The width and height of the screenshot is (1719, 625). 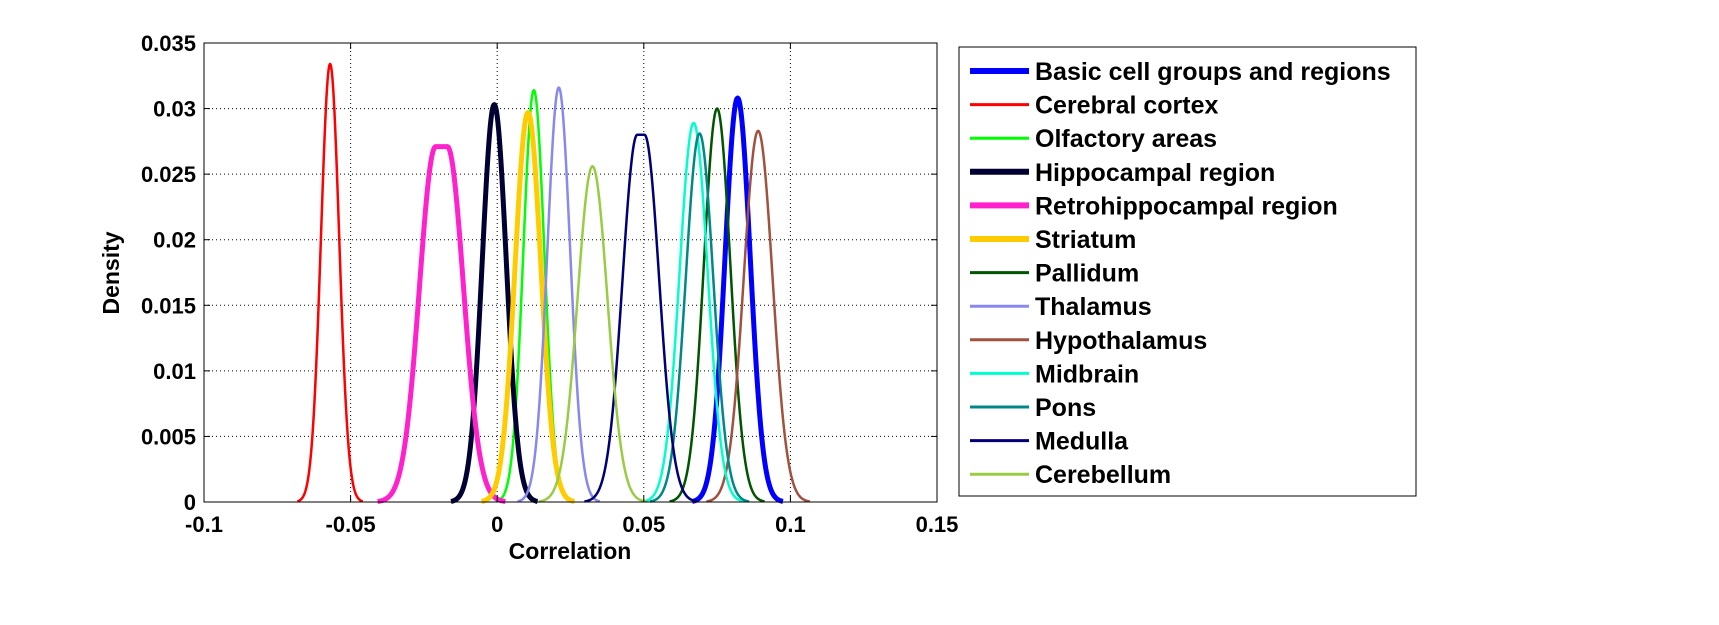 I want to click on x-tick-label: 0.15, so click(x=937, y=524).